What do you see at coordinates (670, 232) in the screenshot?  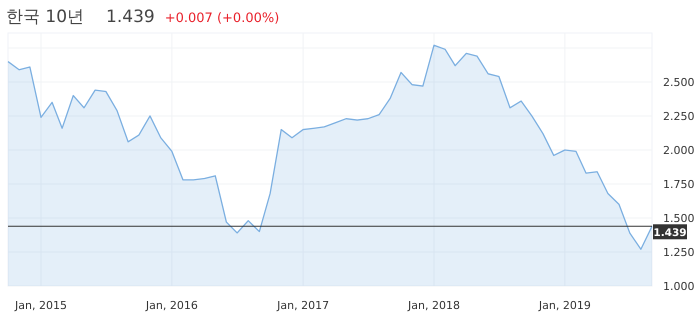 I see `ref-line-label: 1.439` at bounding box center [670, 232].